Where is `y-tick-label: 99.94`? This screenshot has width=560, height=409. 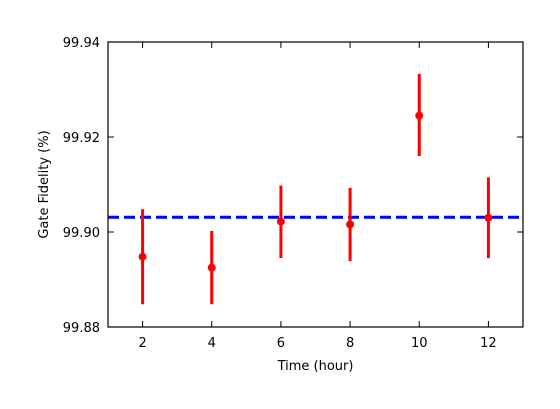
y-tick-label: 99.94 is located at coordinates (81, 43).